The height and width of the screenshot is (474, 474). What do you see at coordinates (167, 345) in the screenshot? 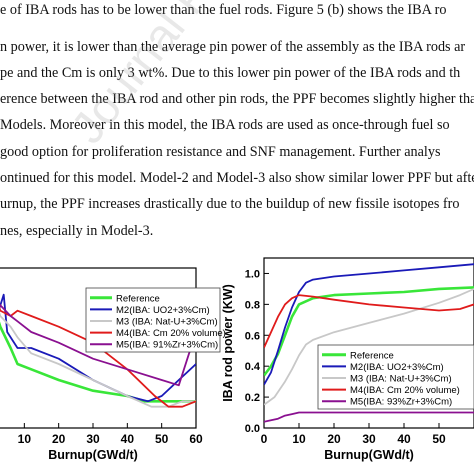
I see `legend-entry: M5(IBA: 91%Zr+3%Cm)` at bounding box center [167, 345].